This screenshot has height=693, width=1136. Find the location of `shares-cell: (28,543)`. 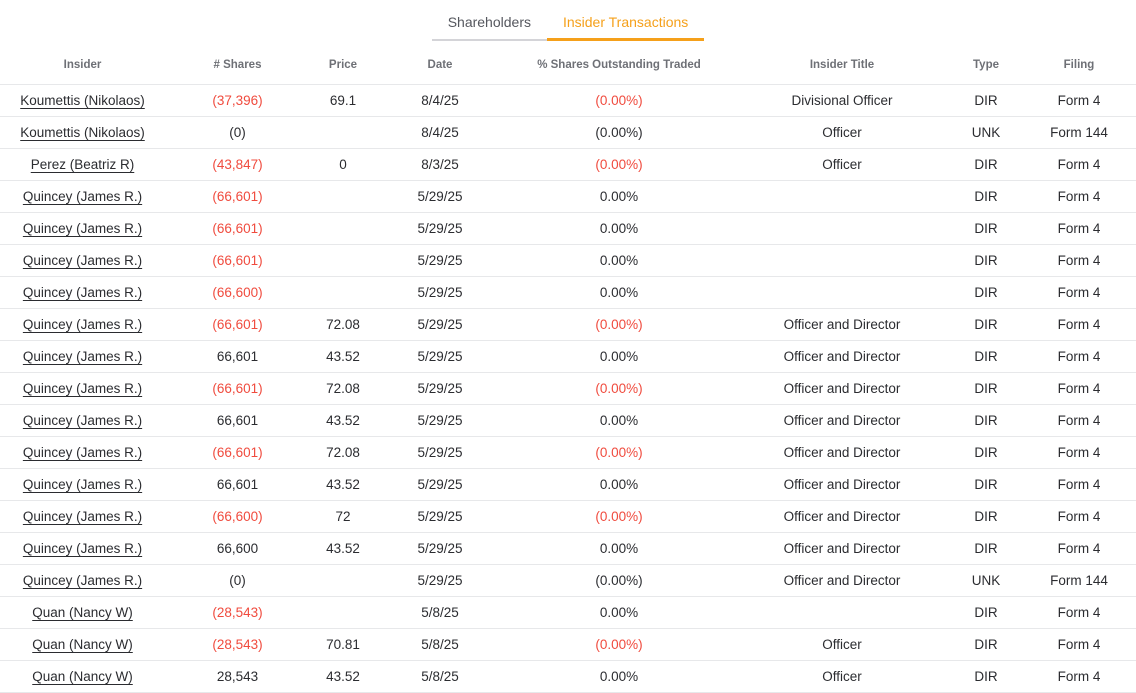

shares-cell: (28,543) is located at coordinates (237, 612).